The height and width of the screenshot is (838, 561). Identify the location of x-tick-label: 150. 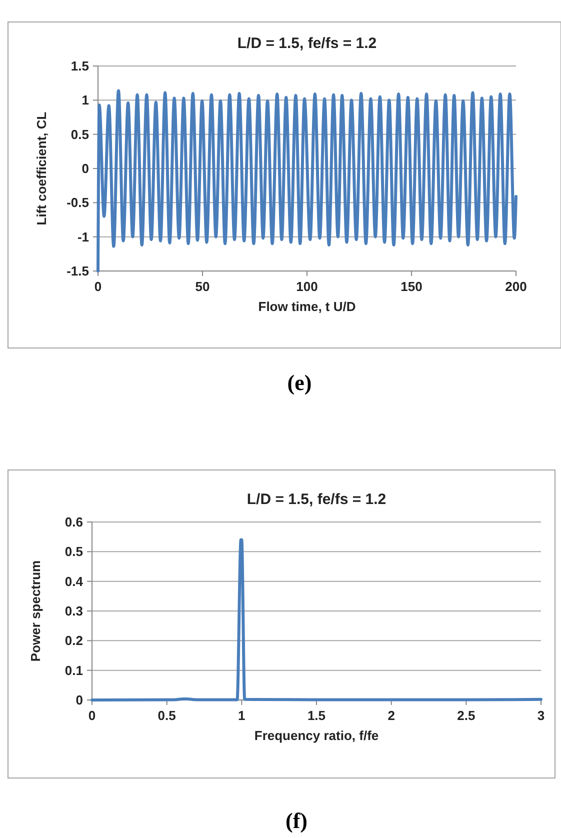
(411, 286).